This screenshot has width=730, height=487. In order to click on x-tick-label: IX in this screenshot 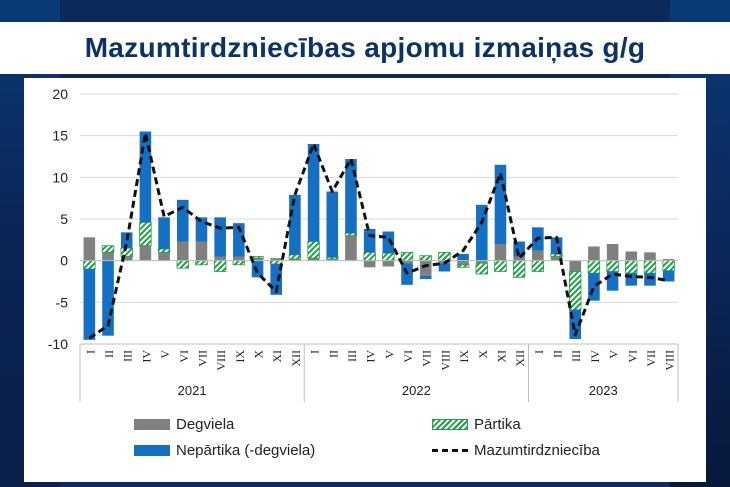, I will do `click(240, 356)`.